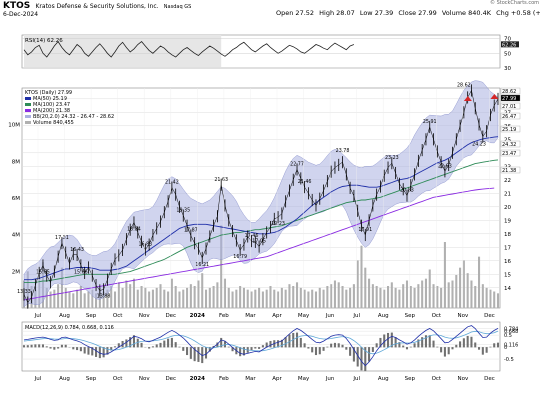  Describe the element at coordinates (509, 145) in the screenshot. I see `price-right-label: 24.32` at that location.